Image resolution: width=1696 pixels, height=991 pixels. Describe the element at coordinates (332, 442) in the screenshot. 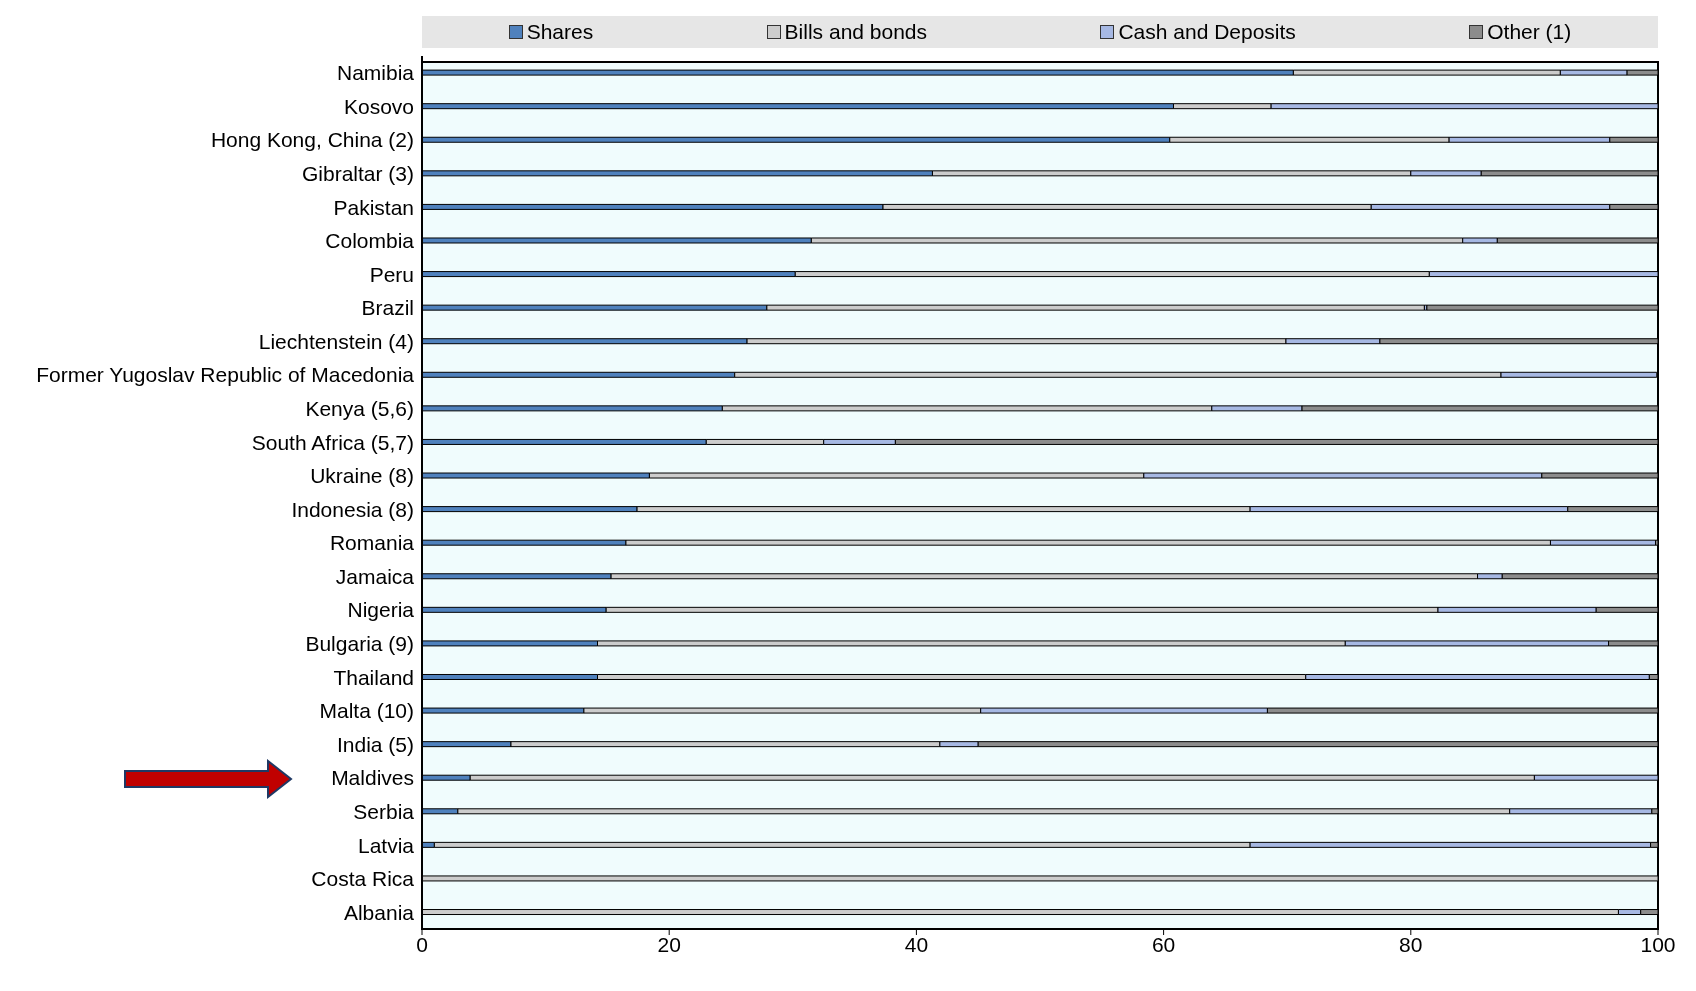

I see `y-tick-label: South Africa (5,7)` at that location.